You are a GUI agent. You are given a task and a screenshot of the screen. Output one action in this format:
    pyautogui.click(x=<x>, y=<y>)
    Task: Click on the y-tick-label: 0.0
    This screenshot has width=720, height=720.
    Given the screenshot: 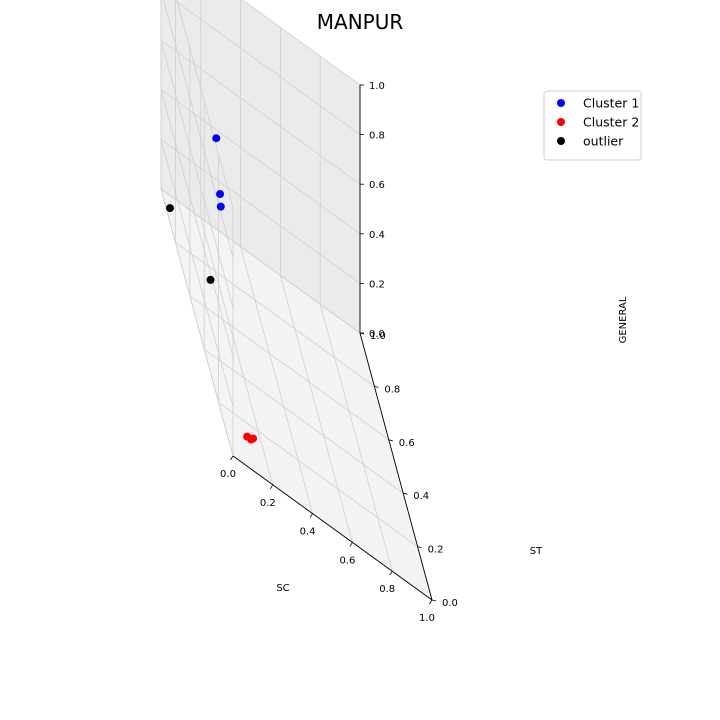 What is the action you would take?
    pyautogui.click(x=450, y=603)
    